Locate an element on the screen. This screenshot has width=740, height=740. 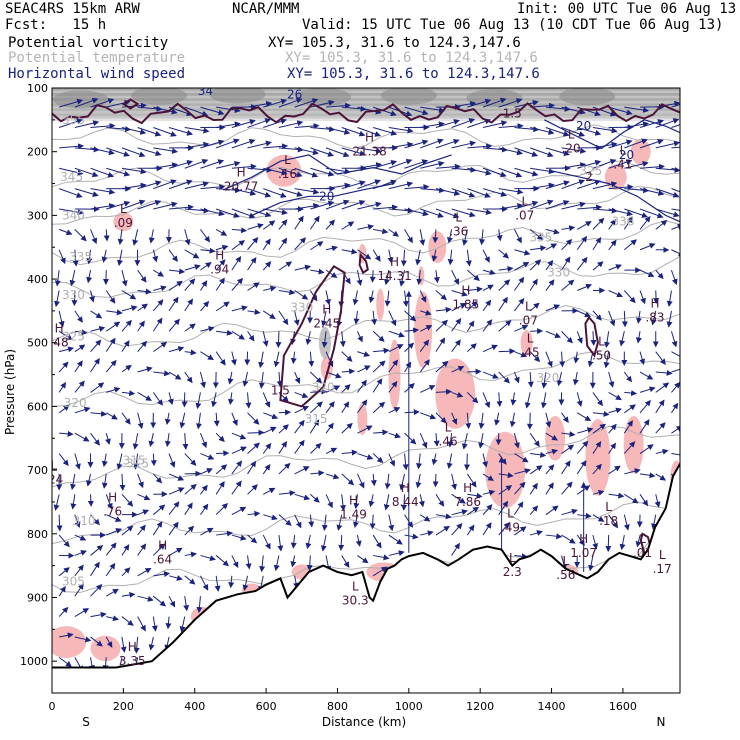
extremum-value: 20.77 is located at coordinates (241, 187).